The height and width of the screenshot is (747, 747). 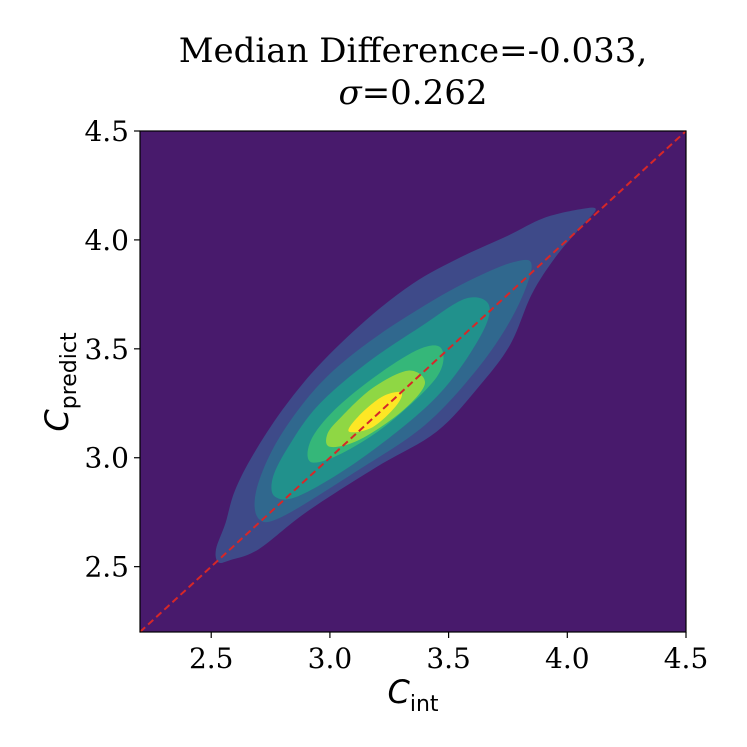 I want to click on y-tick-label: 2.5, so click(x=106, y=567).